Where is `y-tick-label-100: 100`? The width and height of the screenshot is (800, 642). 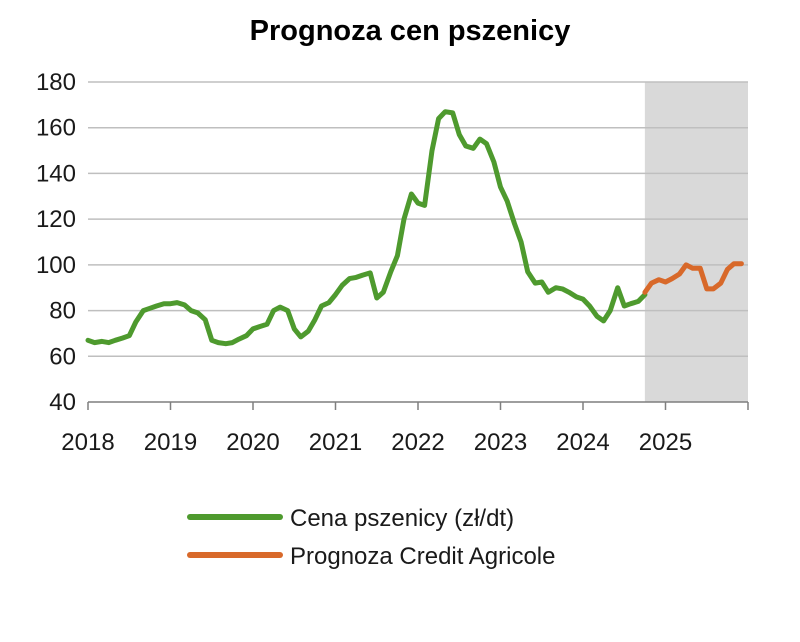 y-tick-label-100: 100 is located at coordinates (56, 265).